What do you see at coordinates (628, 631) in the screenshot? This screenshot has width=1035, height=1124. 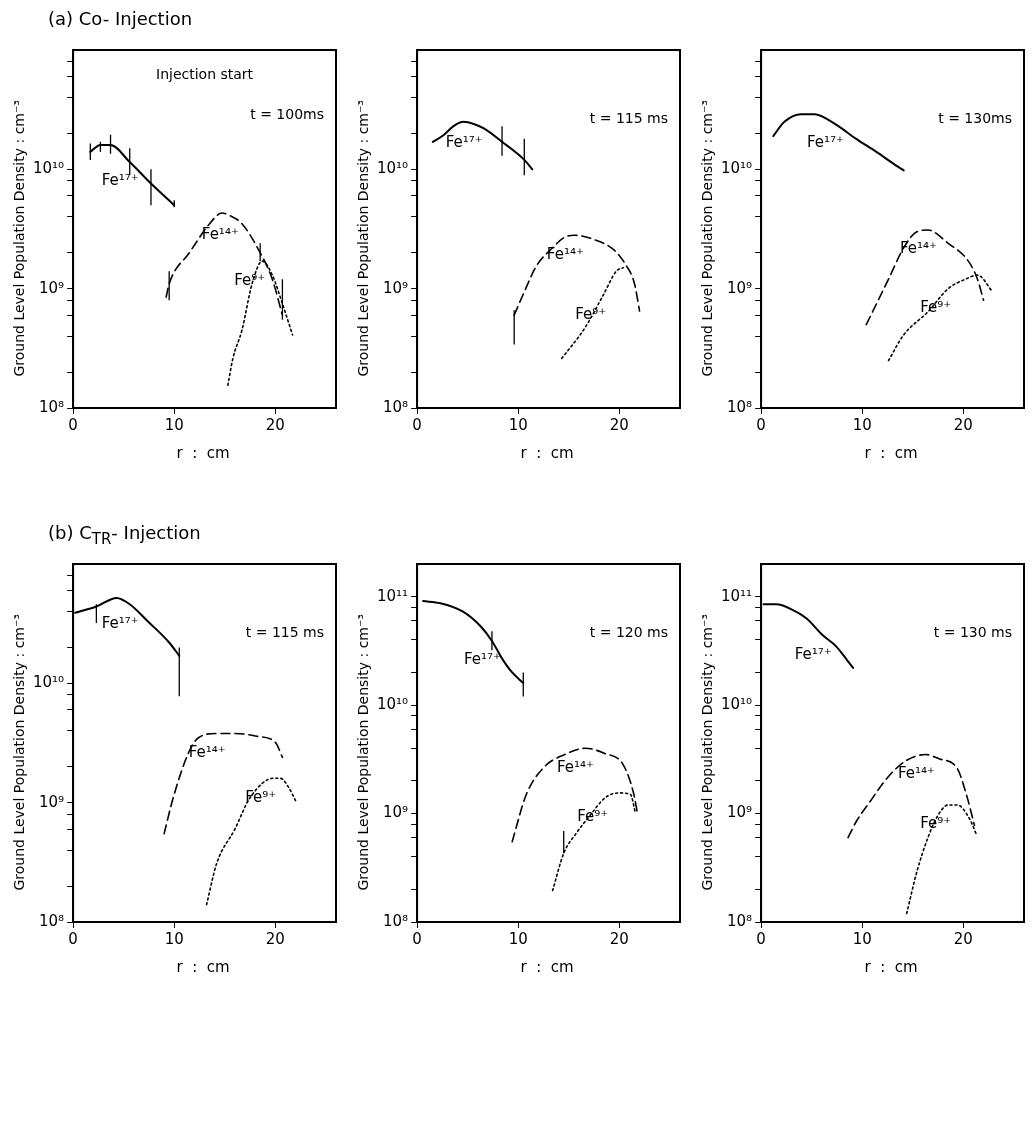 I see `annotation: t = 120 ms` at bounding box center [628, 631].